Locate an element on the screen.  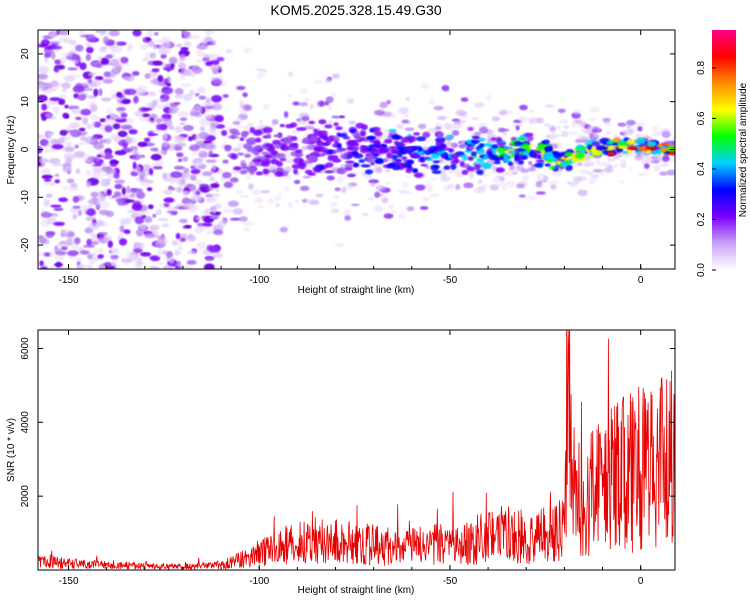
colorbar-gradient is located at coordinates (724, 150).